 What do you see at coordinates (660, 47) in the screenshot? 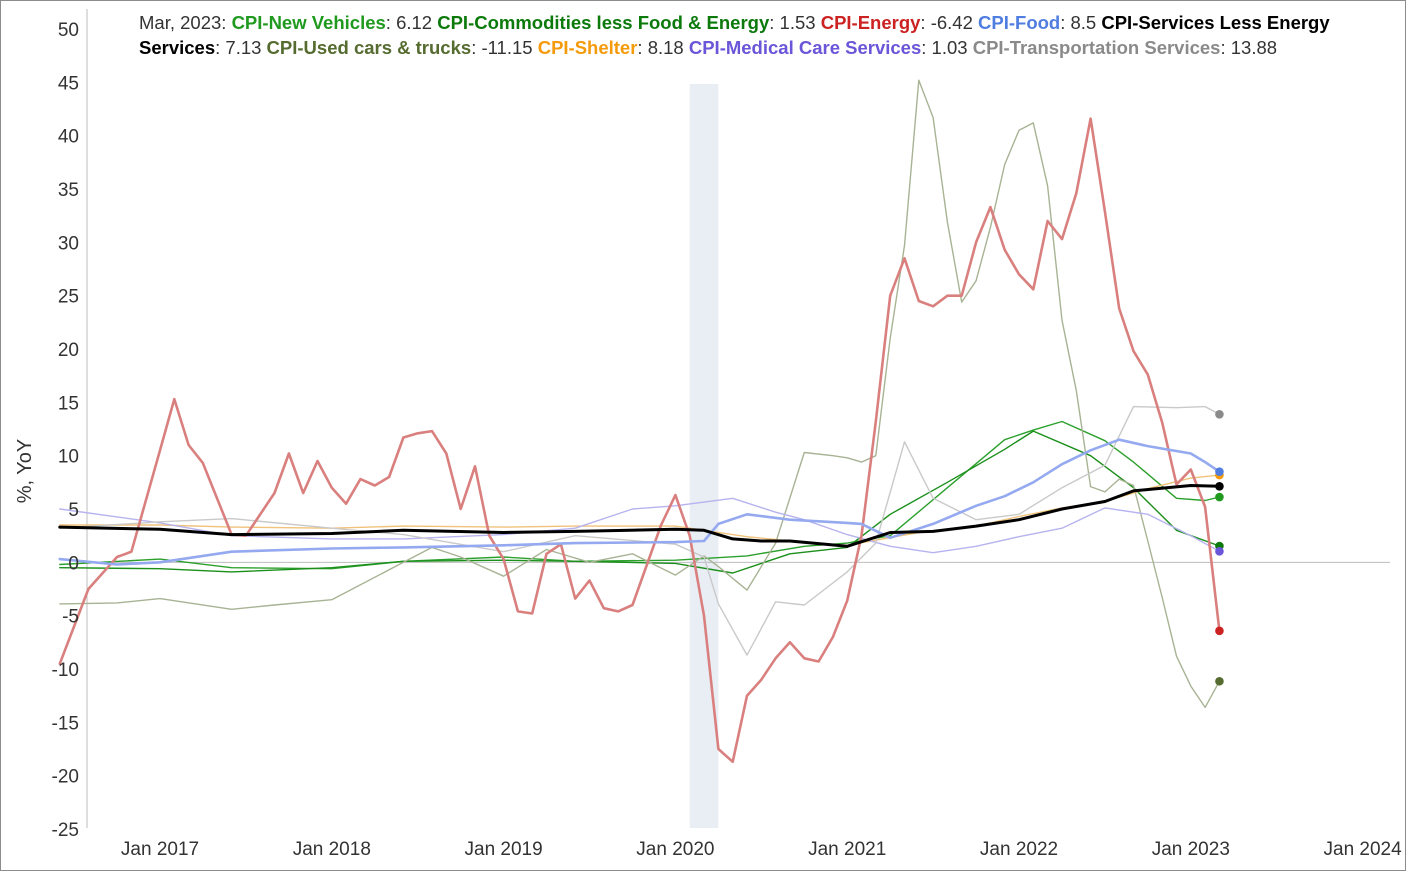
I see `legend-series-value: : 8.18` at bounding box center [660, 47].